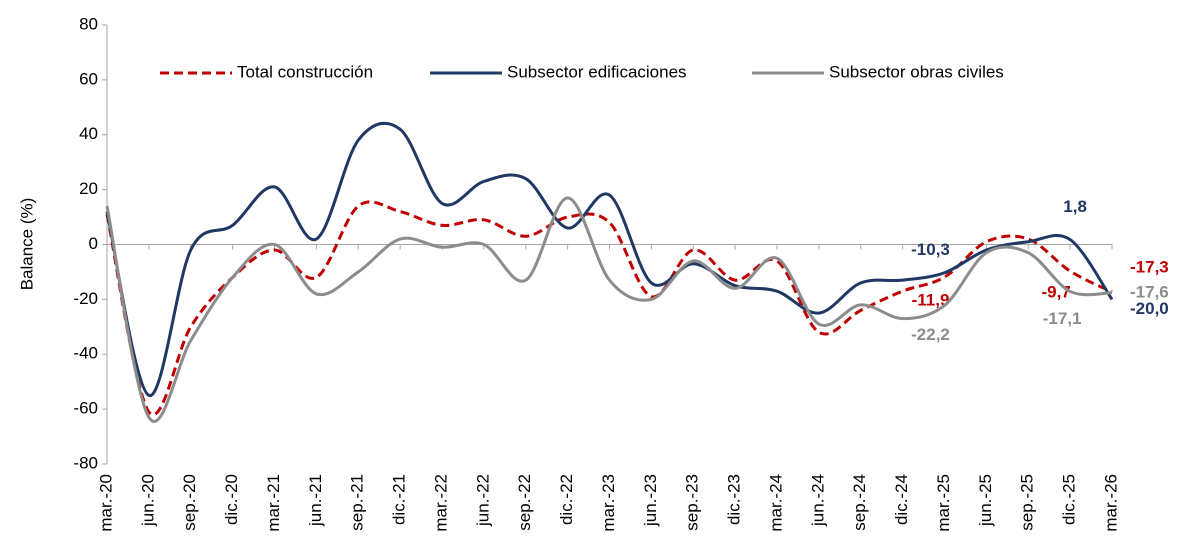 The image size is (1177, 554). I want to click on x-tick-label: jun.-25, so click(985, 500).